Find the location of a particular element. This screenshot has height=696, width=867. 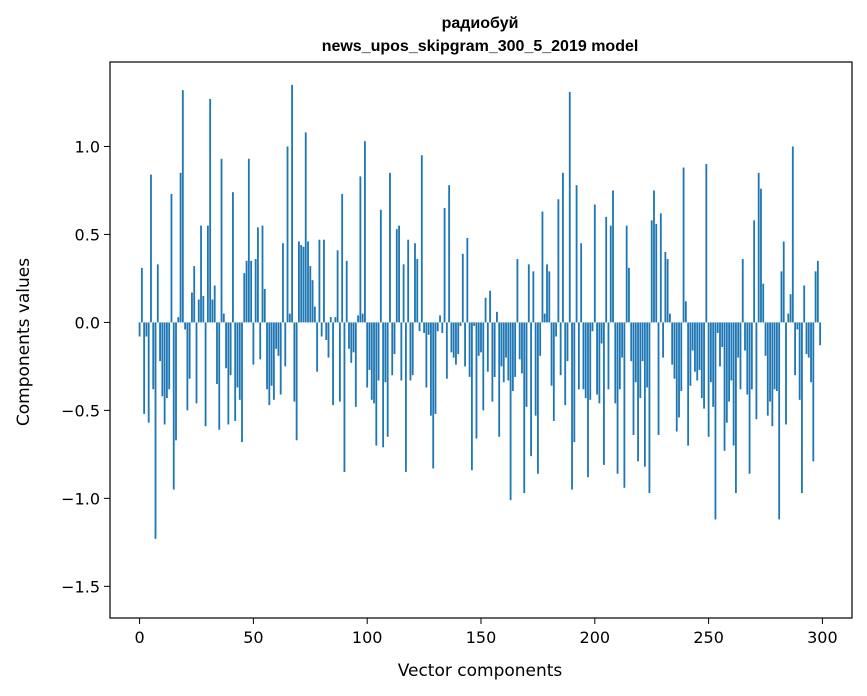

y-tick-label: 1.0 is located at coordinates (87, 146).